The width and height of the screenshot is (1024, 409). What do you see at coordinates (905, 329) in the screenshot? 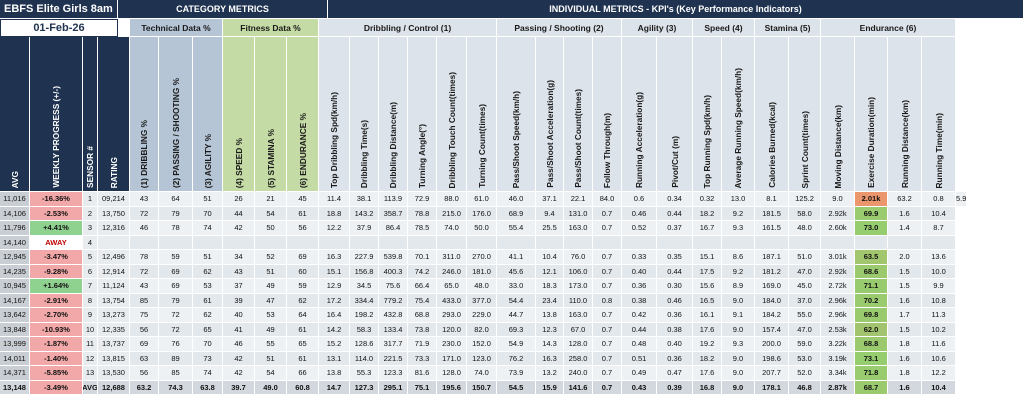
I see `cell-r10-c29: 1.5` at bounding box center [905, 329].